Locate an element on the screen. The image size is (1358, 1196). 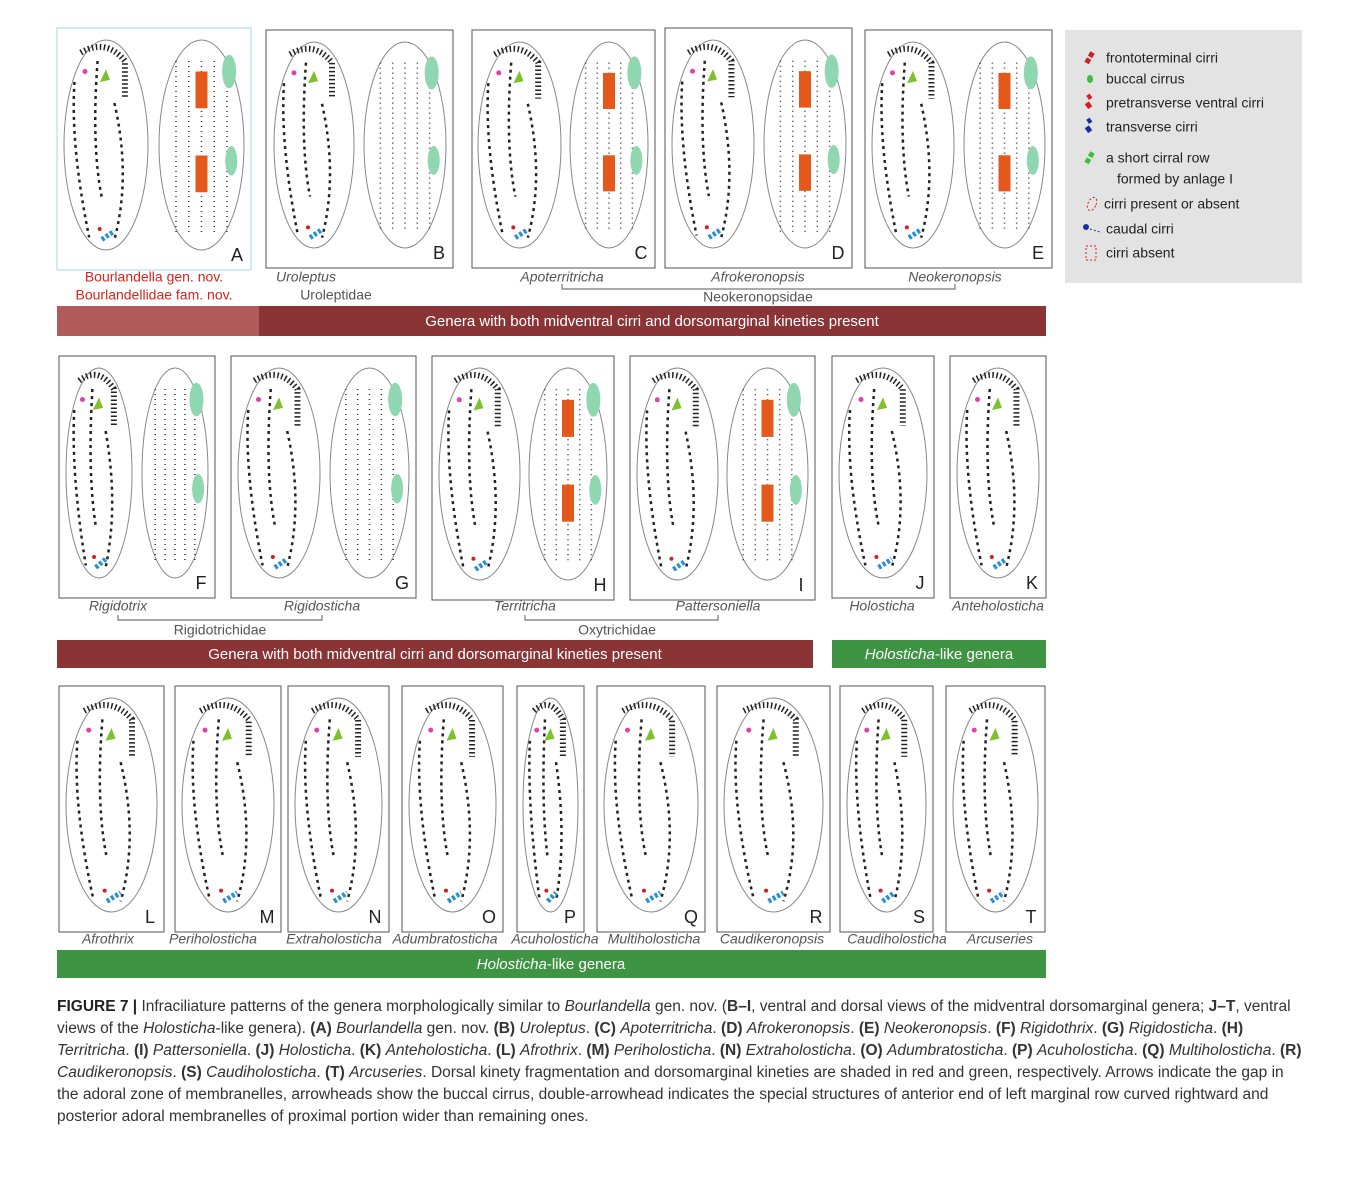
caption-run: B–I is located at coordinates (739, 1006).